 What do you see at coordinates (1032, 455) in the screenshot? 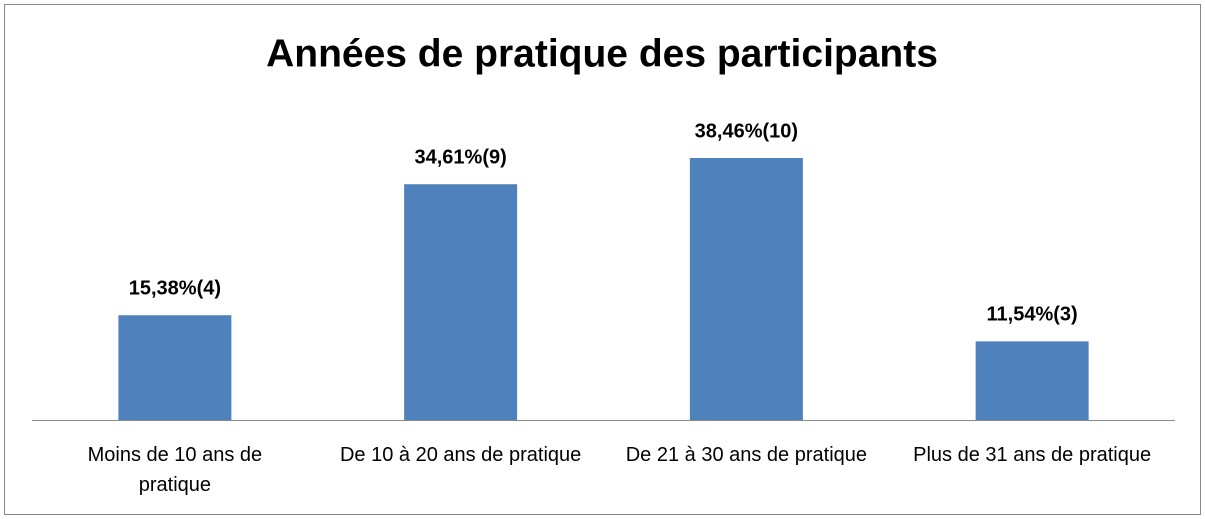
I see `x-tick-label: Plus de 31 ans de pratique` at bounding box center [1032, 455].